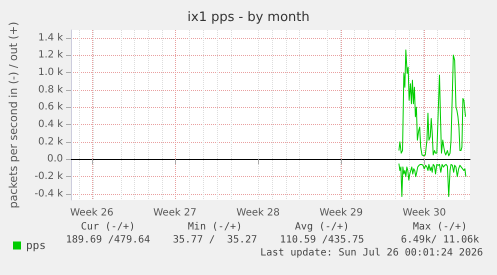 This screenshot has height=275, width=497. Describe the element at coordinates (372, 253) in the screenshot. I see `text: Last update: Sun Jul 26 00:01:24 2026` at that location.